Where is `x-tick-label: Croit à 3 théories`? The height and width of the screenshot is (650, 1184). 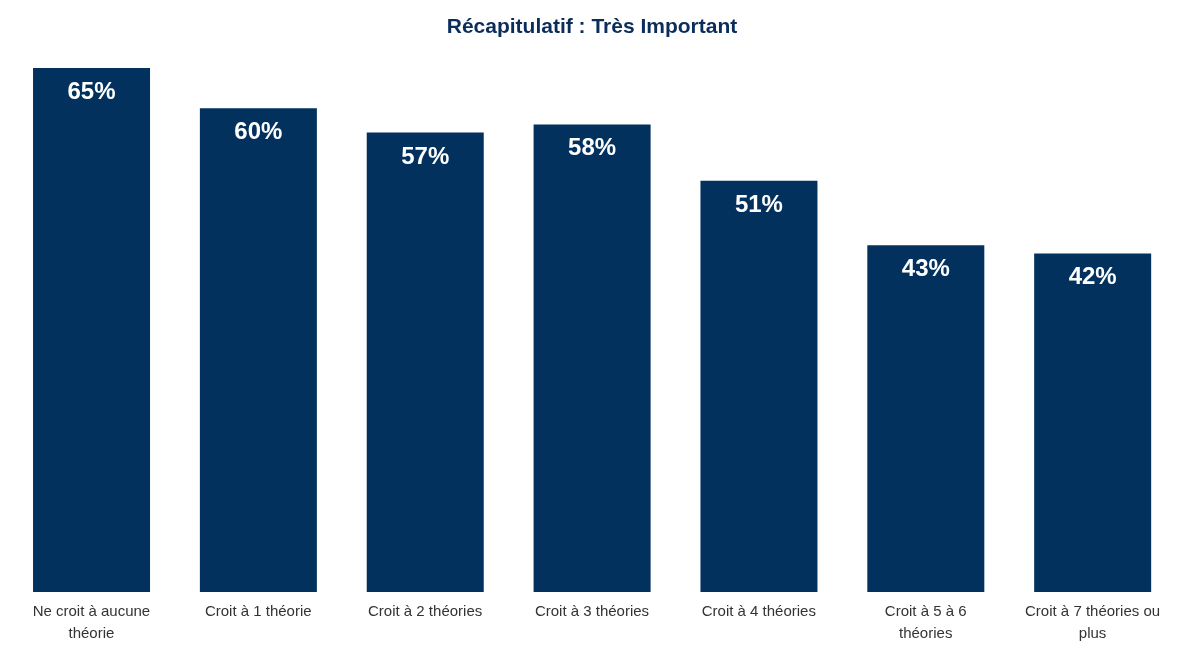
x-tick-label: Croit à 3 théories is located at coordinates (592, 610).